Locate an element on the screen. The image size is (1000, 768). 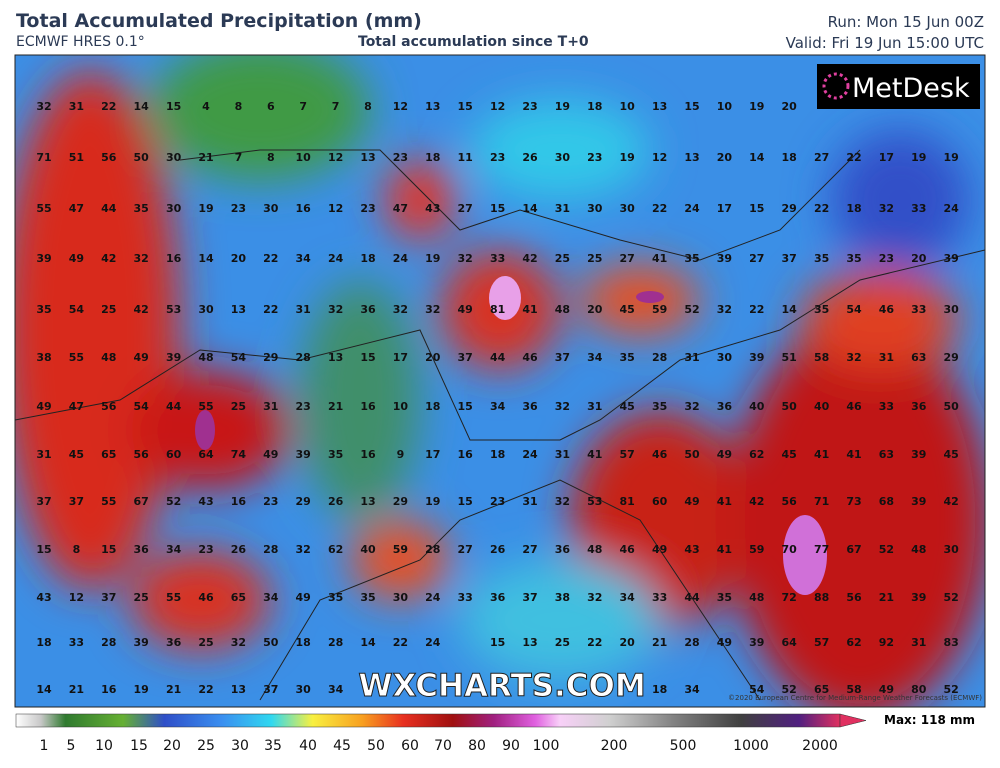
grid-value: 41 is located at coordinates (594, 454).